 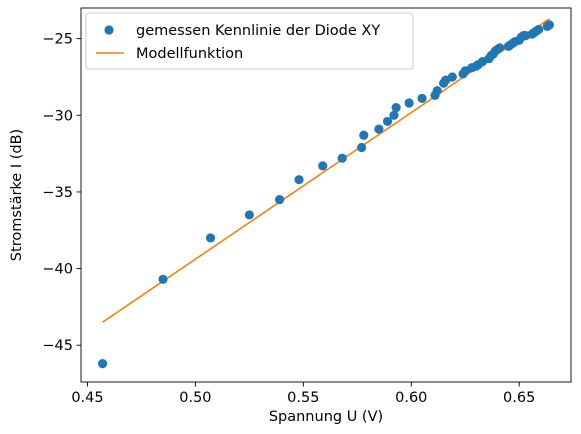 I want to click on y-tick-label: −40, so click(x=57, y=270).